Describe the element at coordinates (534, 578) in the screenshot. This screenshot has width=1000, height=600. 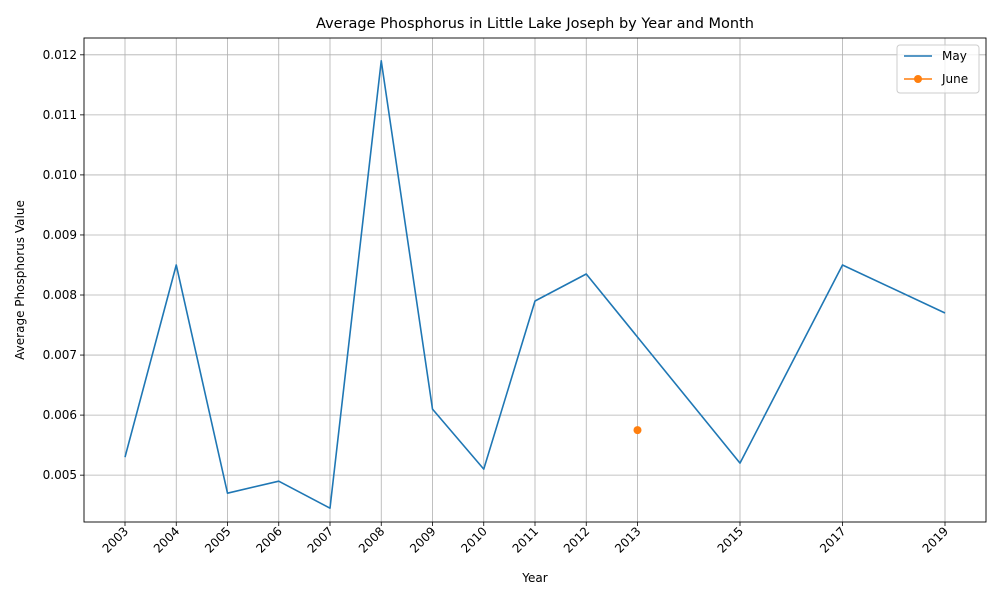
I see `x-axis-title: Year` at that location.